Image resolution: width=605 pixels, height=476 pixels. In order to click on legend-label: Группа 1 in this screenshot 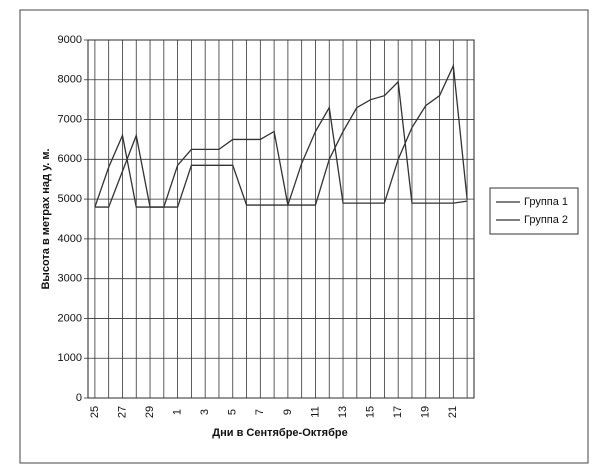, I will do `click(546, 202)`.